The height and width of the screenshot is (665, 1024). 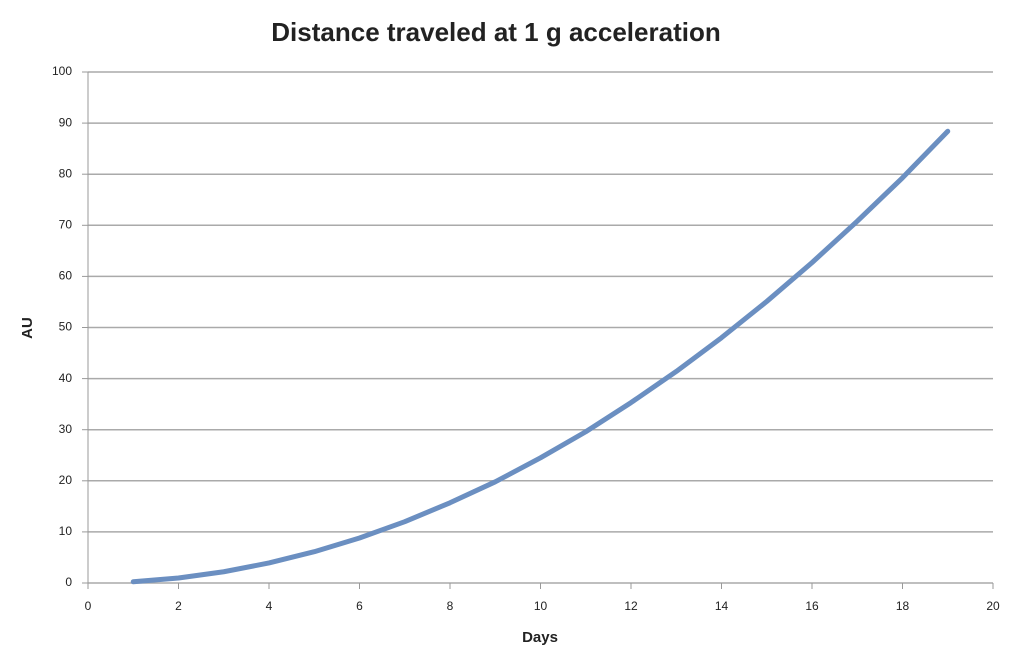 I want to click on y-tick-label: 10, so click(x=66, y=531).